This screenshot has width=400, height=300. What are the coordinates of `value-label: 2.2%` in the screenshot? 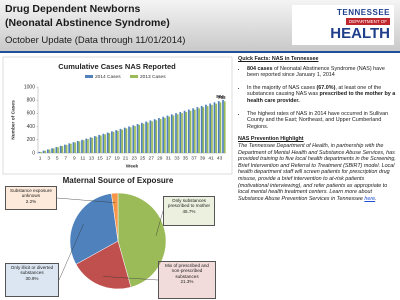 It's located at (31, 201).